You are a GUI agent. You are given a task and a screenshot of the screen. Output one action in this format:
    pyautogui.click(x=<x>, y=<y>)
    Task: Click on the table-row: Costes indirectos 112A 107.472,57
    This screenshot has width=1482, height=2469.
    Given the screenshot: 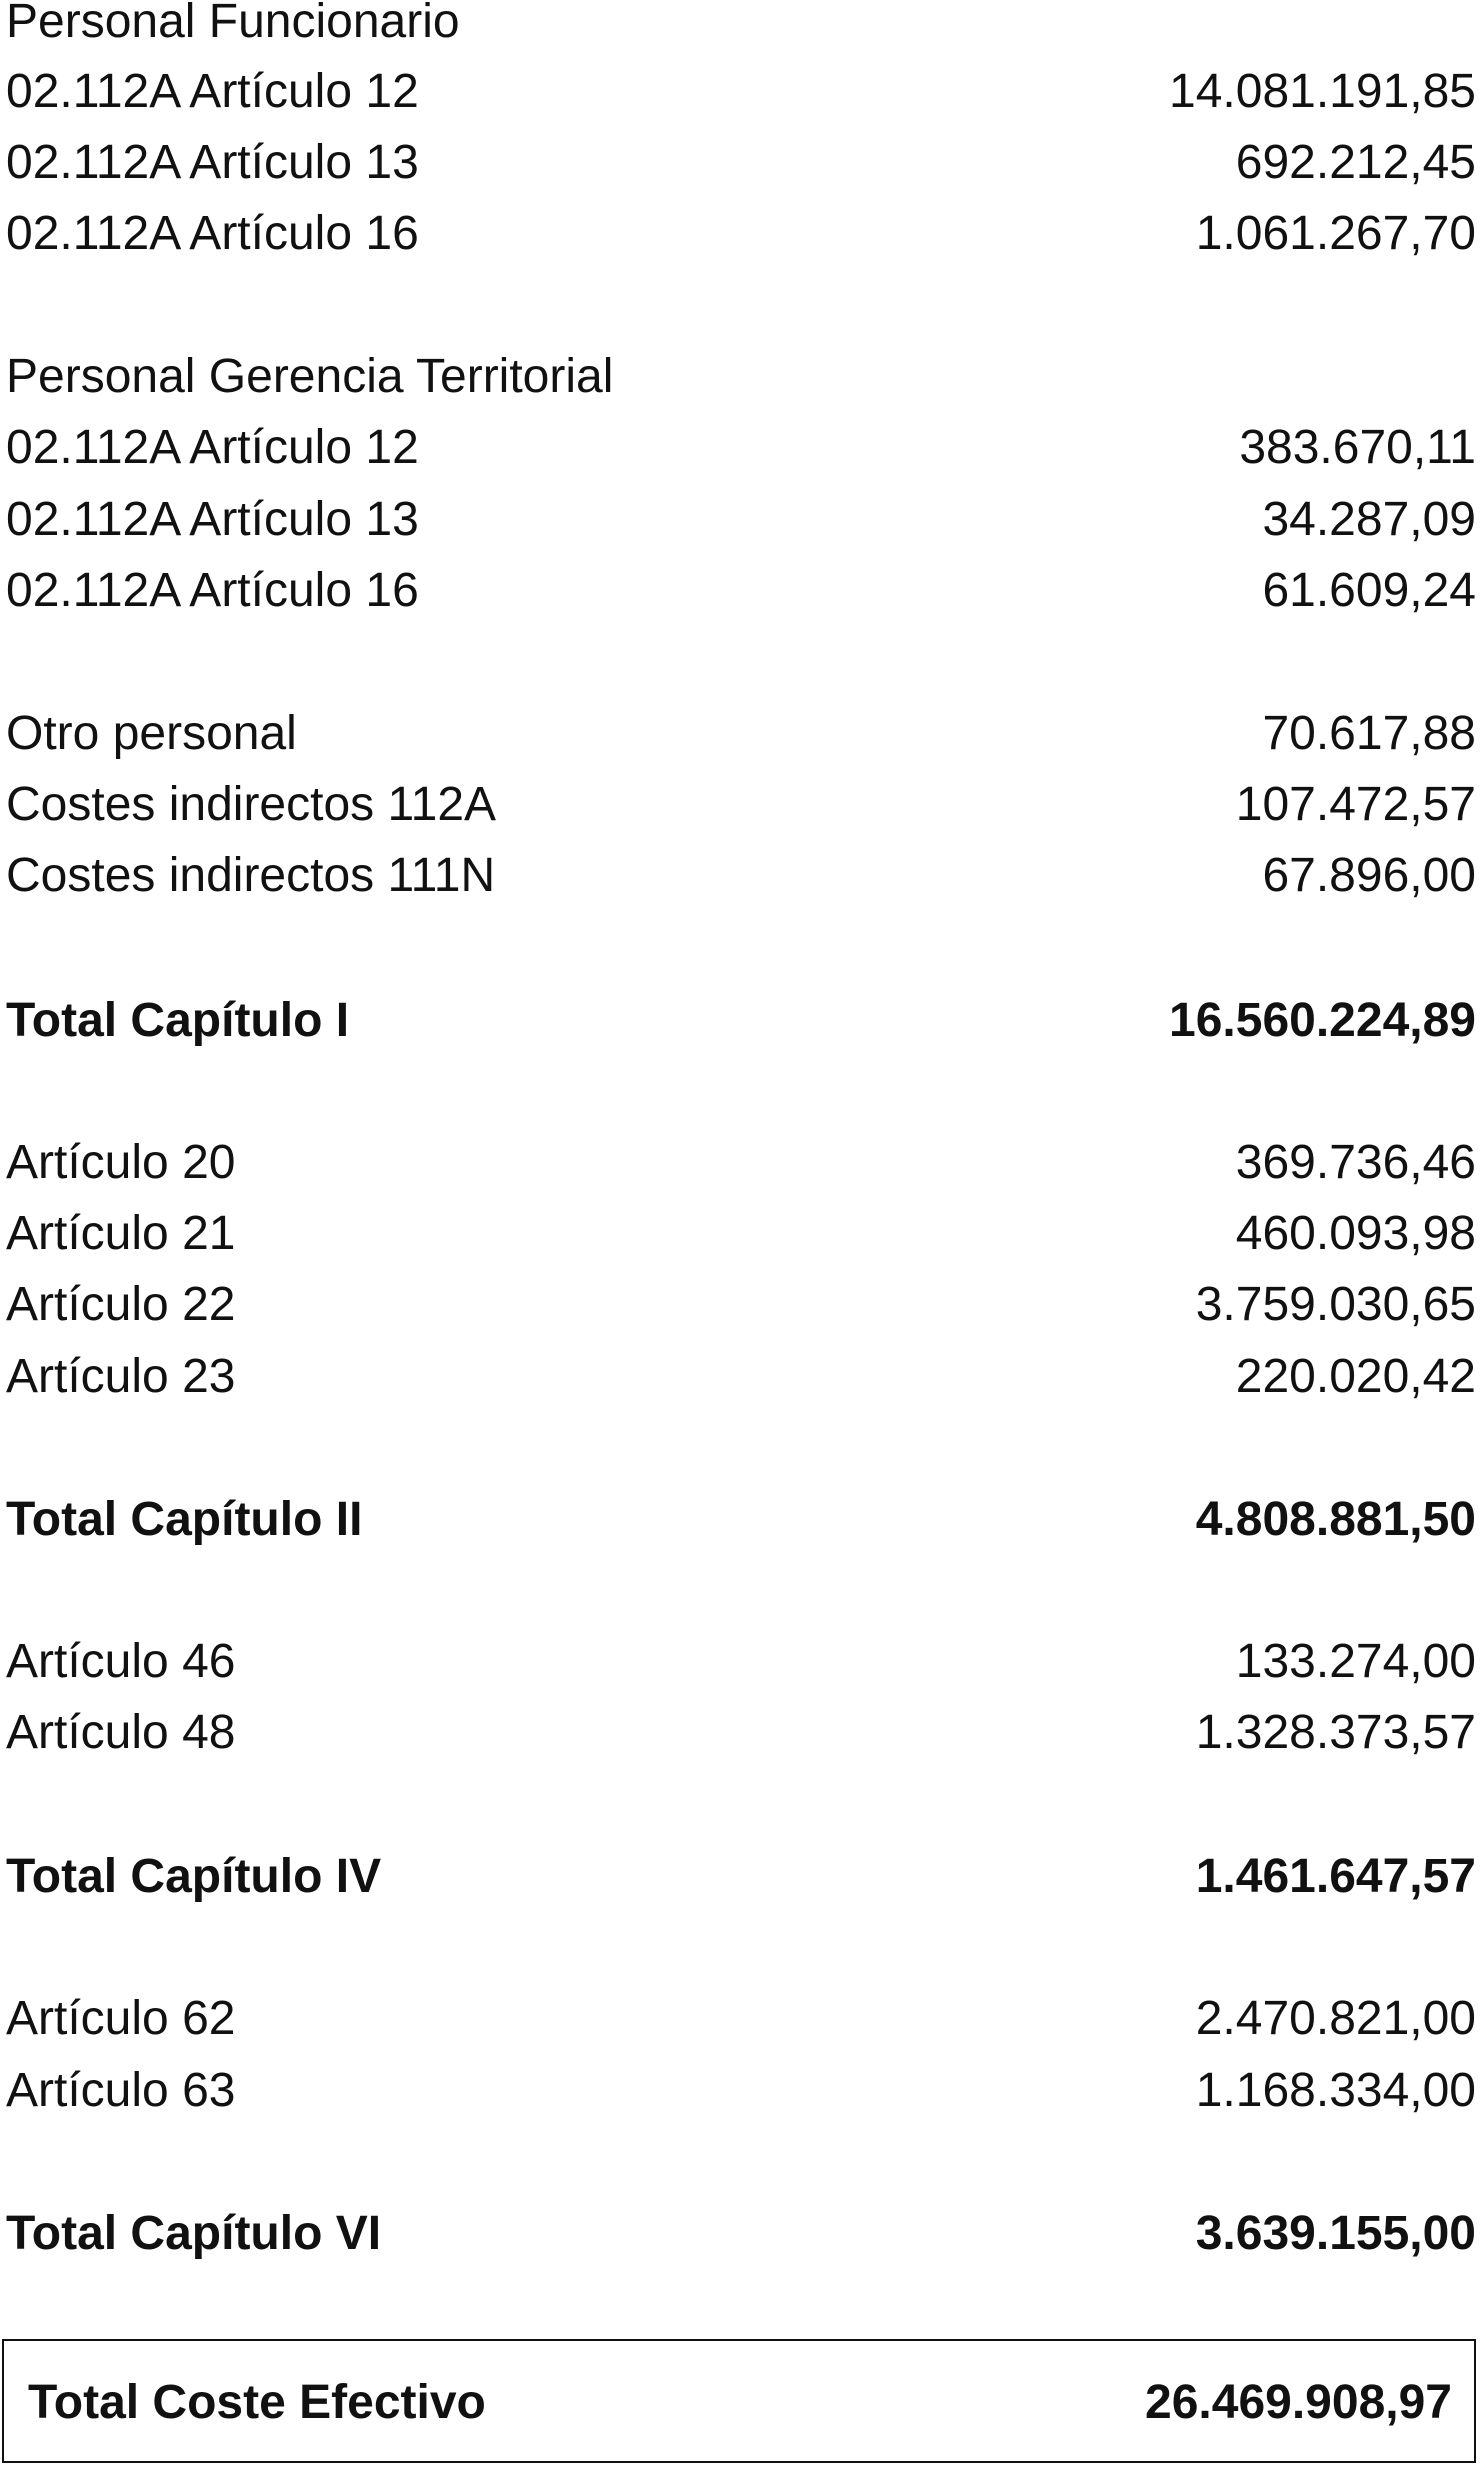 What is the action you would take?
    pyautogui.click(x=741, y=805)
    